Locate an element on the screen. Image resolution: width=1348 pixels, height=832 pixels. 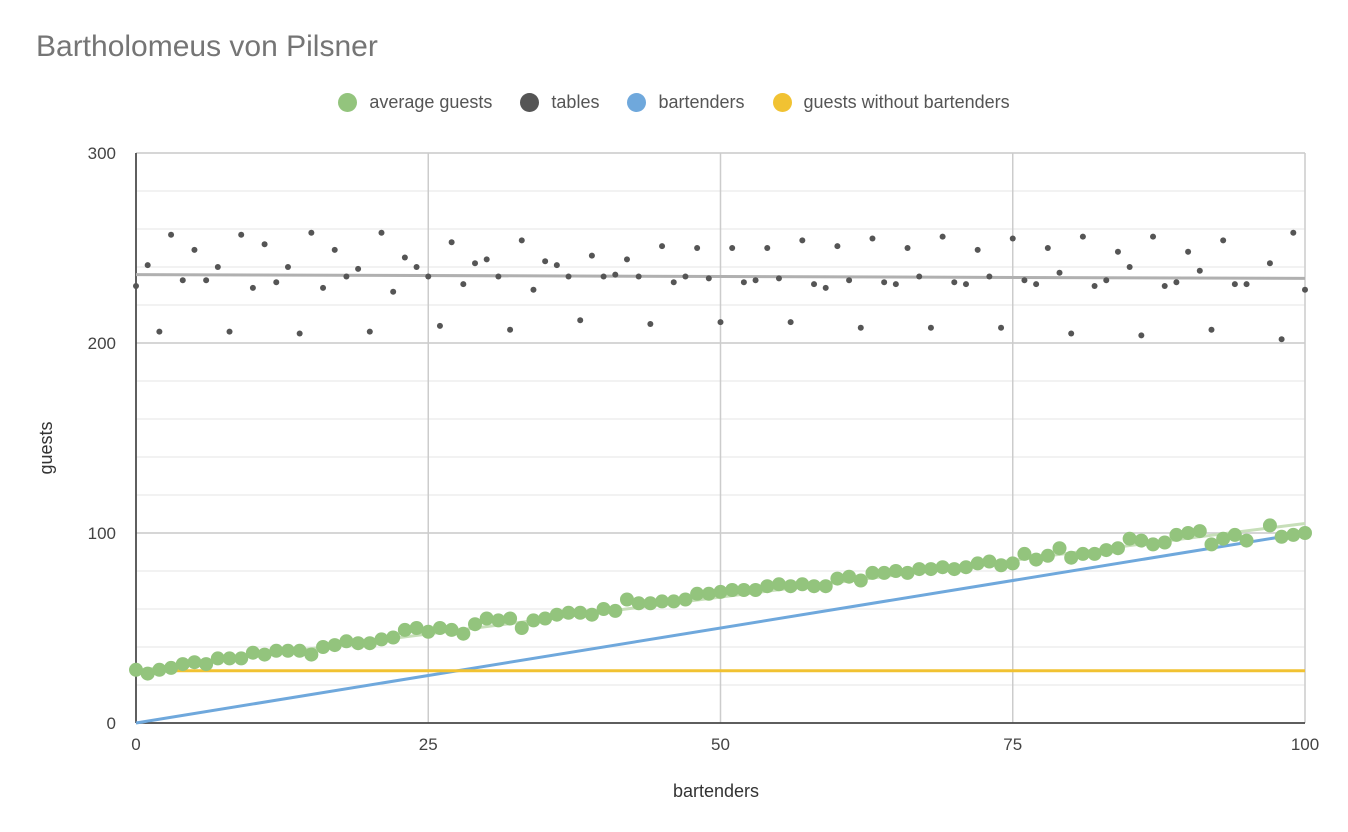
x-tick-label: 0 is located at coordinates (135, 744).